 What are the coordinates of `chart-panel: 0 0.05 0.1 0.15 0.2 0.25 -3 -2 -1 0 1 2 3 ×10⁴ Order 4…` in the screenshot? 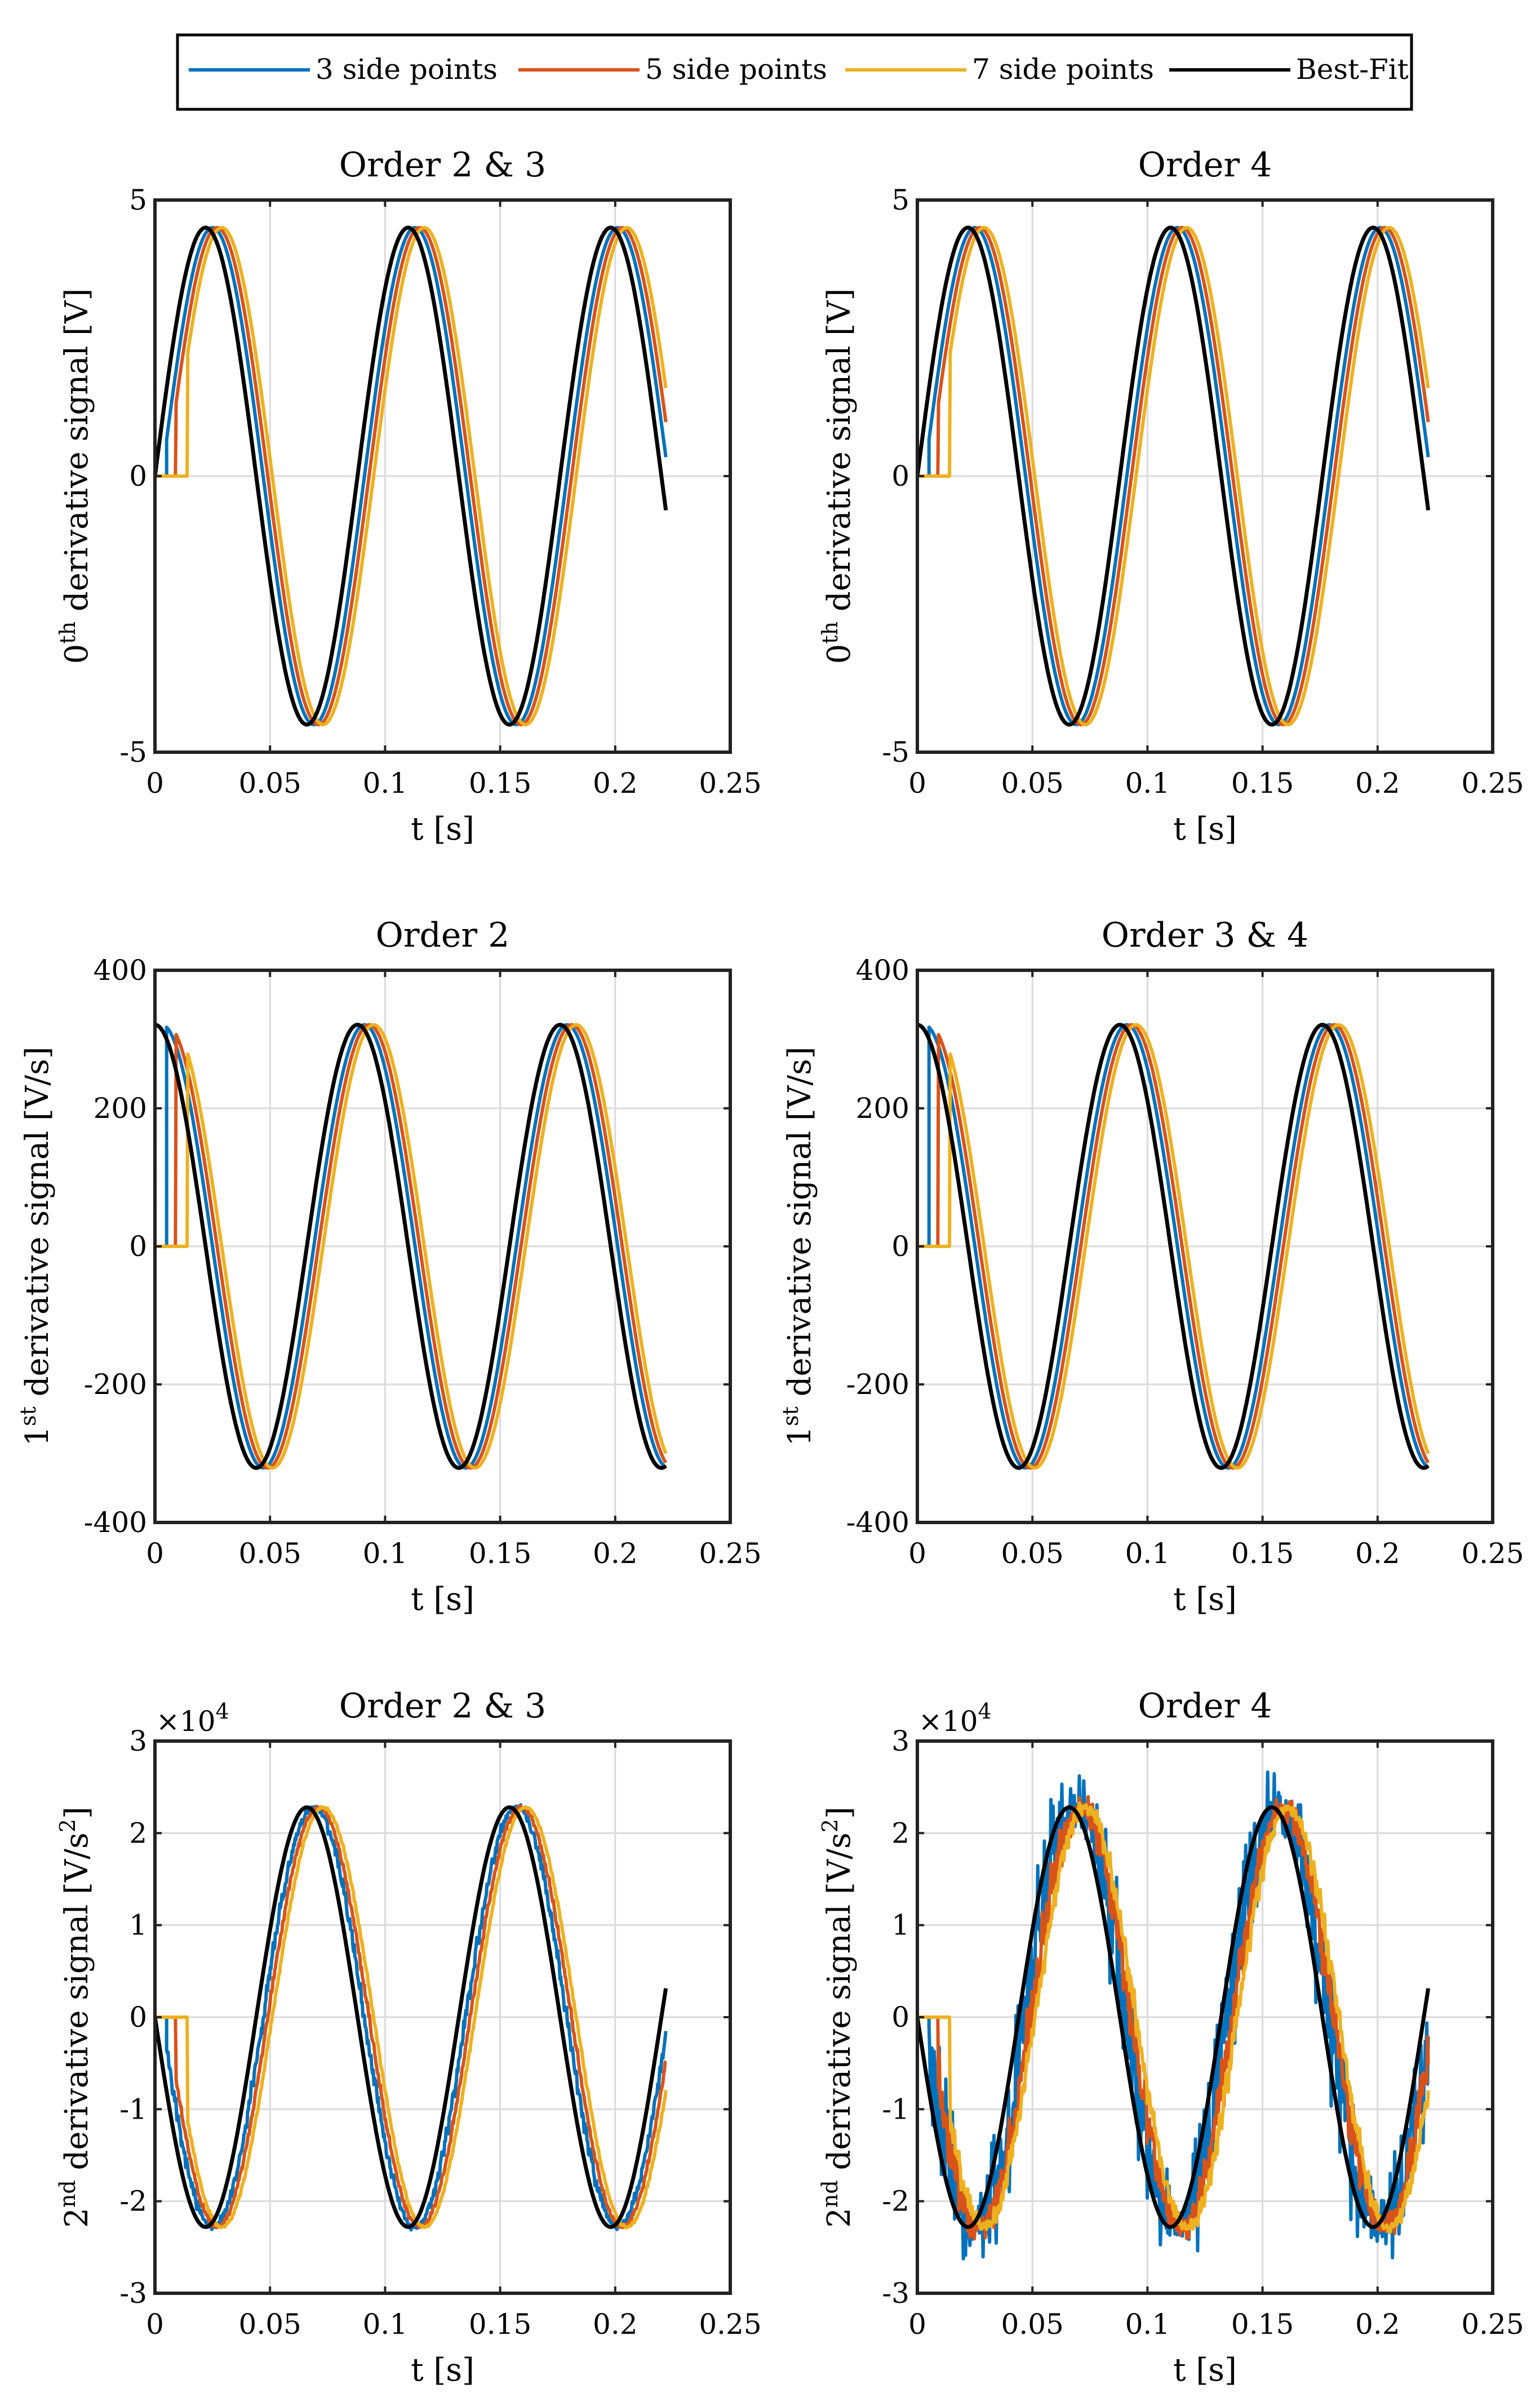 It's located at (1171, 2037).